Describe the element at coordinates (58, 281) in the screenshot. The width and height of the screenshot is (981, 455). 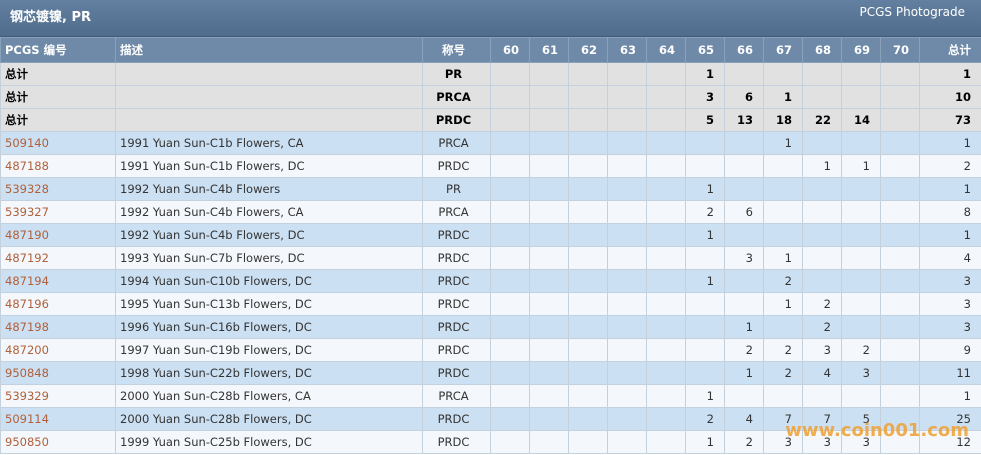
I see `pcgs-code: 487194` at that location.